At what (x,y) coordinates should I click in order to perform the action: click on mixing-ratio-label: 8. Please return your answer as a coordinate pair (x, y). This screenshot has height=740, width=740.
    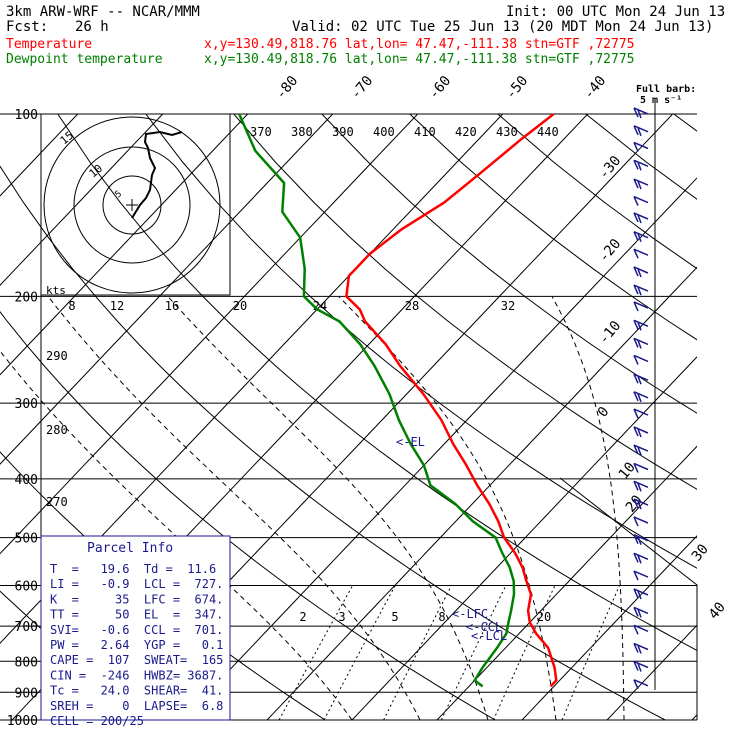
    Looking at the image, I should click on (441, 617).